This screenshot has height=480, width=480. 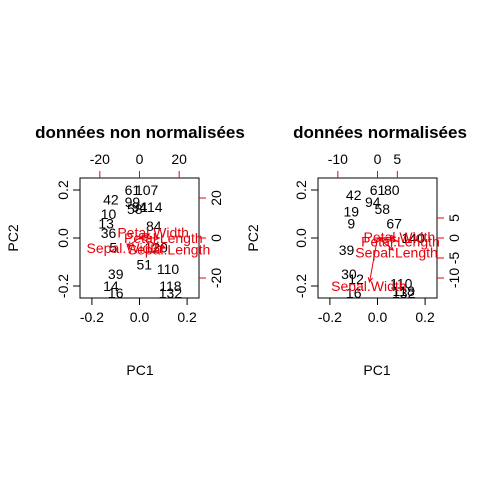 I want to click on top-tick-label: -20, so click(x=100, y=159).